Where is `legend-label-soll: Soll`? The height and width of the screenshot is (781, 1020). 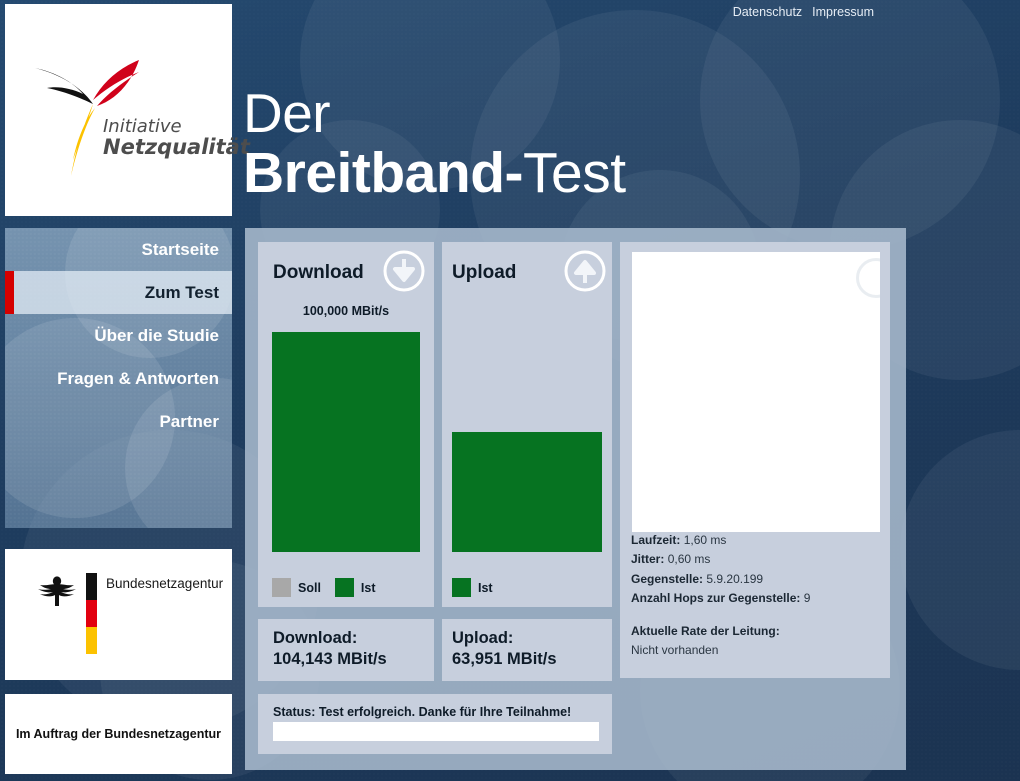
legend-label-soll: Soll is located at coordinates (309, 587).